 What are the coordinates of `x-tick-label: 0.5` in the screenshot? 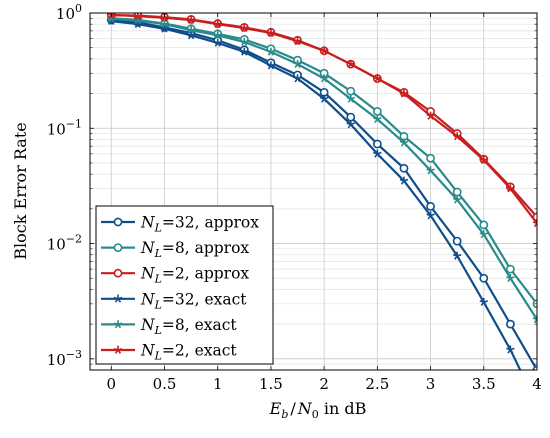 It's located at (165, 384).